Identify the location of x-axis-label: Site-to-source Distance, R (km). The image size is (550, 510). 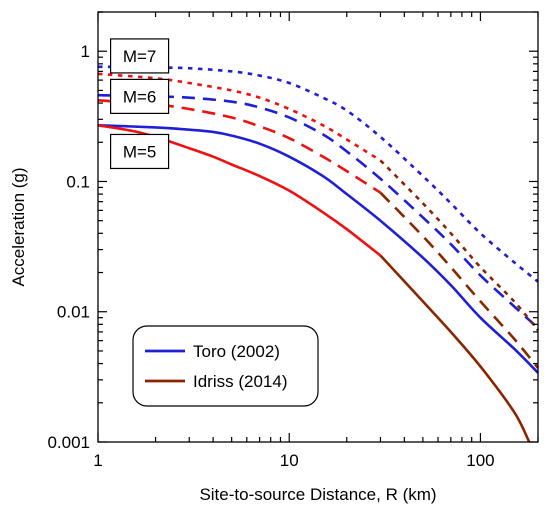
(317, 494).